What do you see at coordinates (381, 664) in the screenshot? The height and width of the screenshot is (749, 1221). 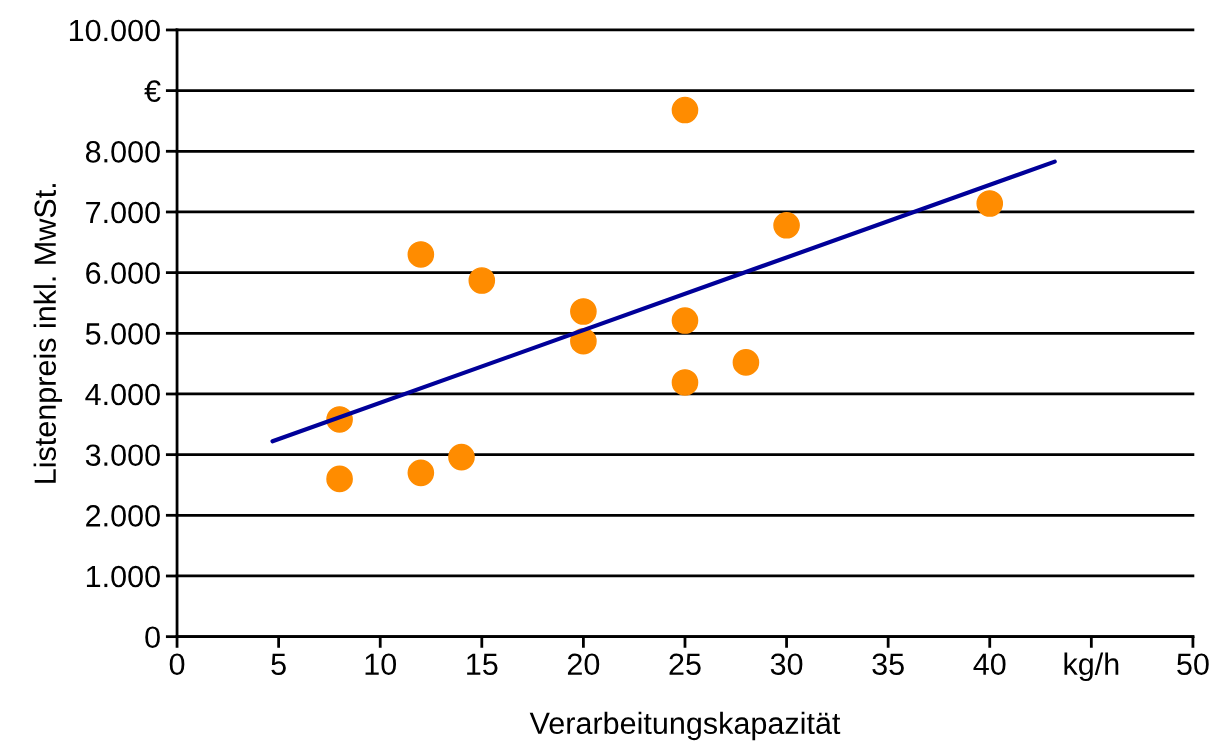 I see `x-tick-label: 10` at bounding box center [381, 664].